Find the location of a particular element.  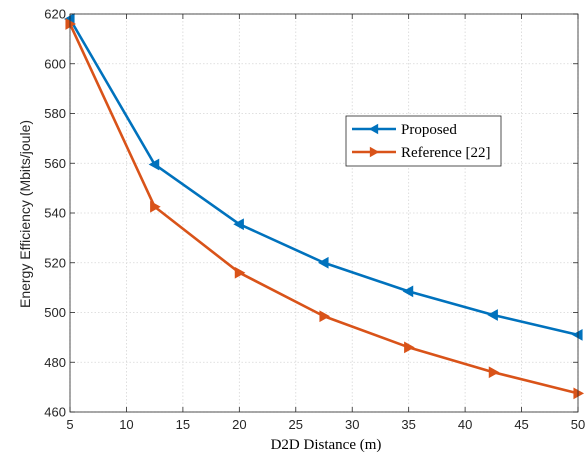

x-tick-label: 50 is located at coordinates (578, 424).